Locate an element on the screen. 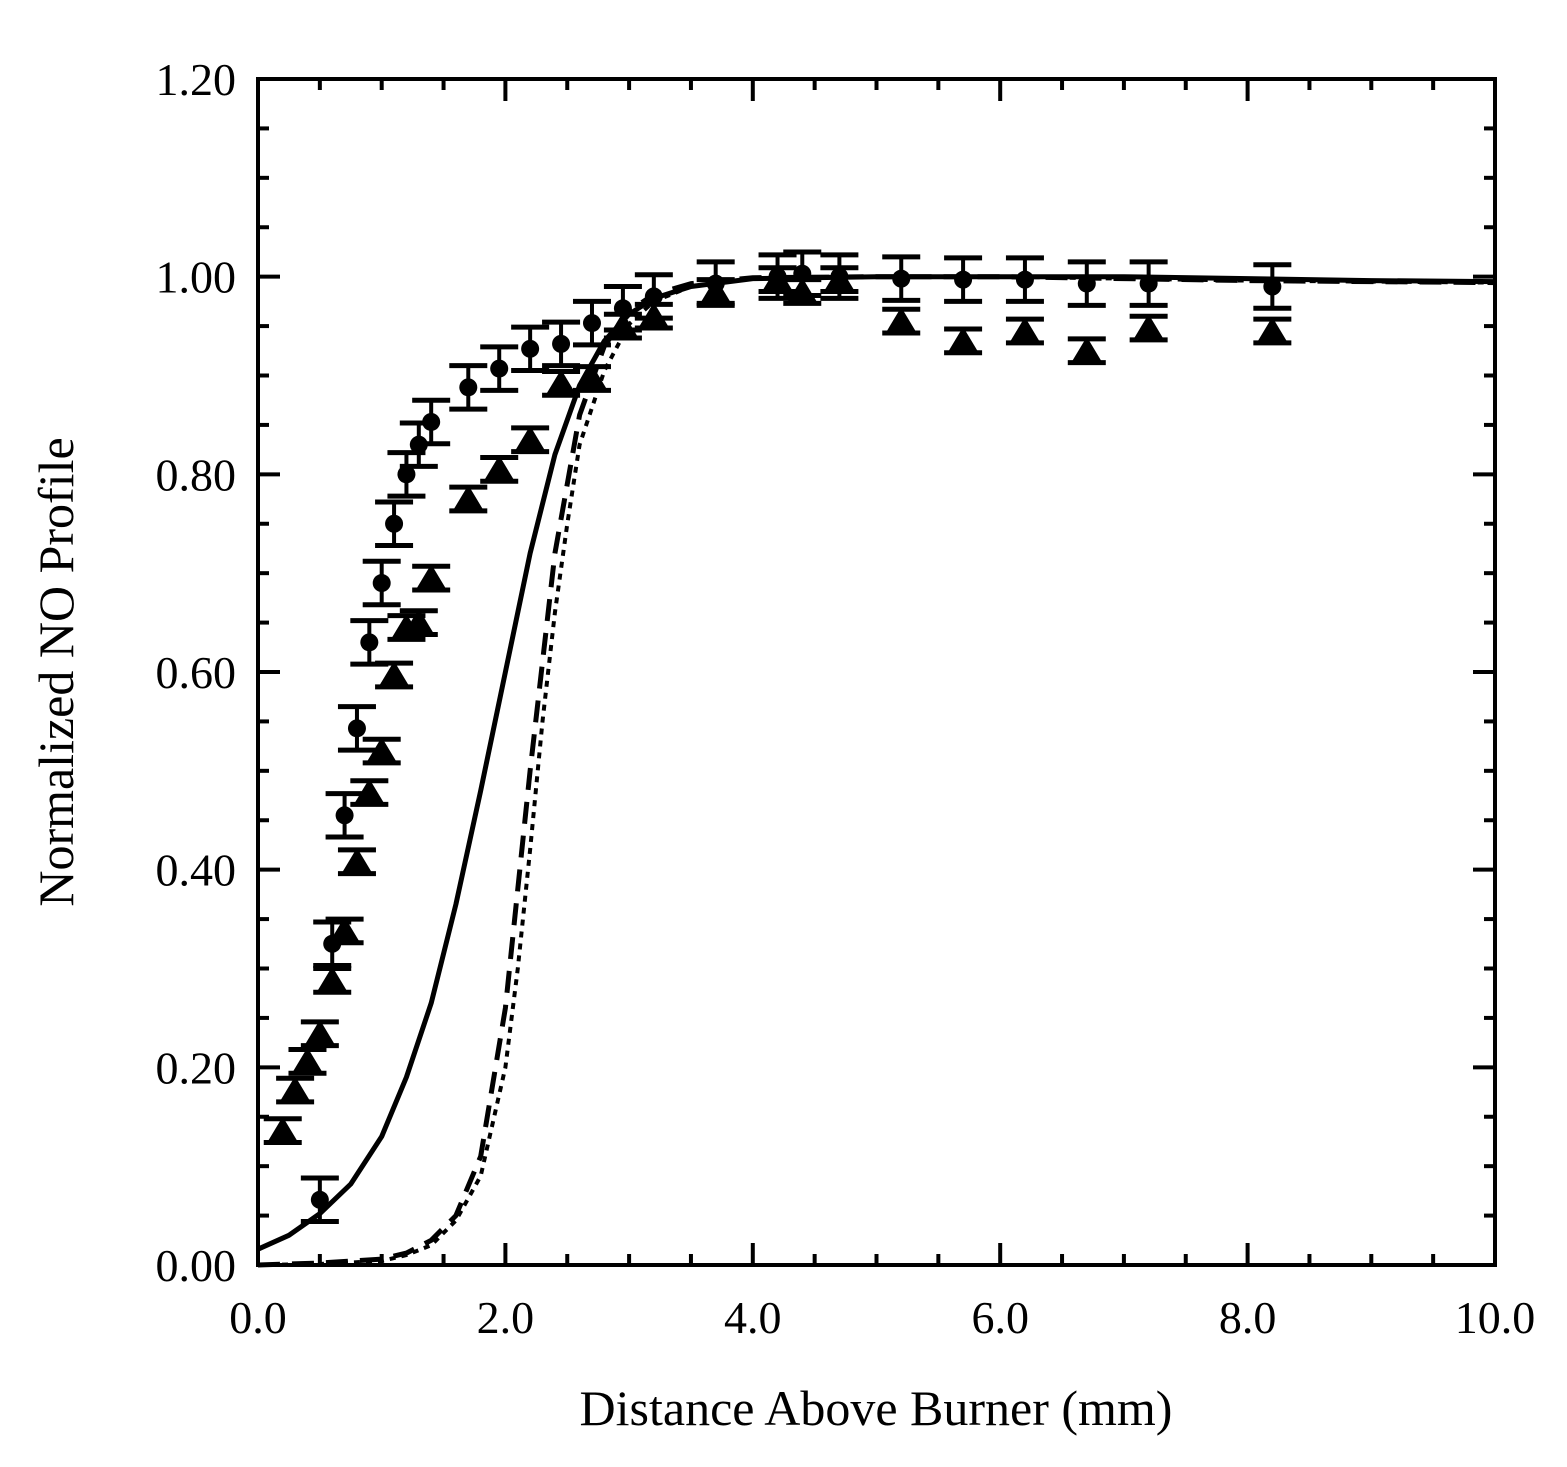  x-tick-label: 8.0 is located at coordinates (1248, 1317).